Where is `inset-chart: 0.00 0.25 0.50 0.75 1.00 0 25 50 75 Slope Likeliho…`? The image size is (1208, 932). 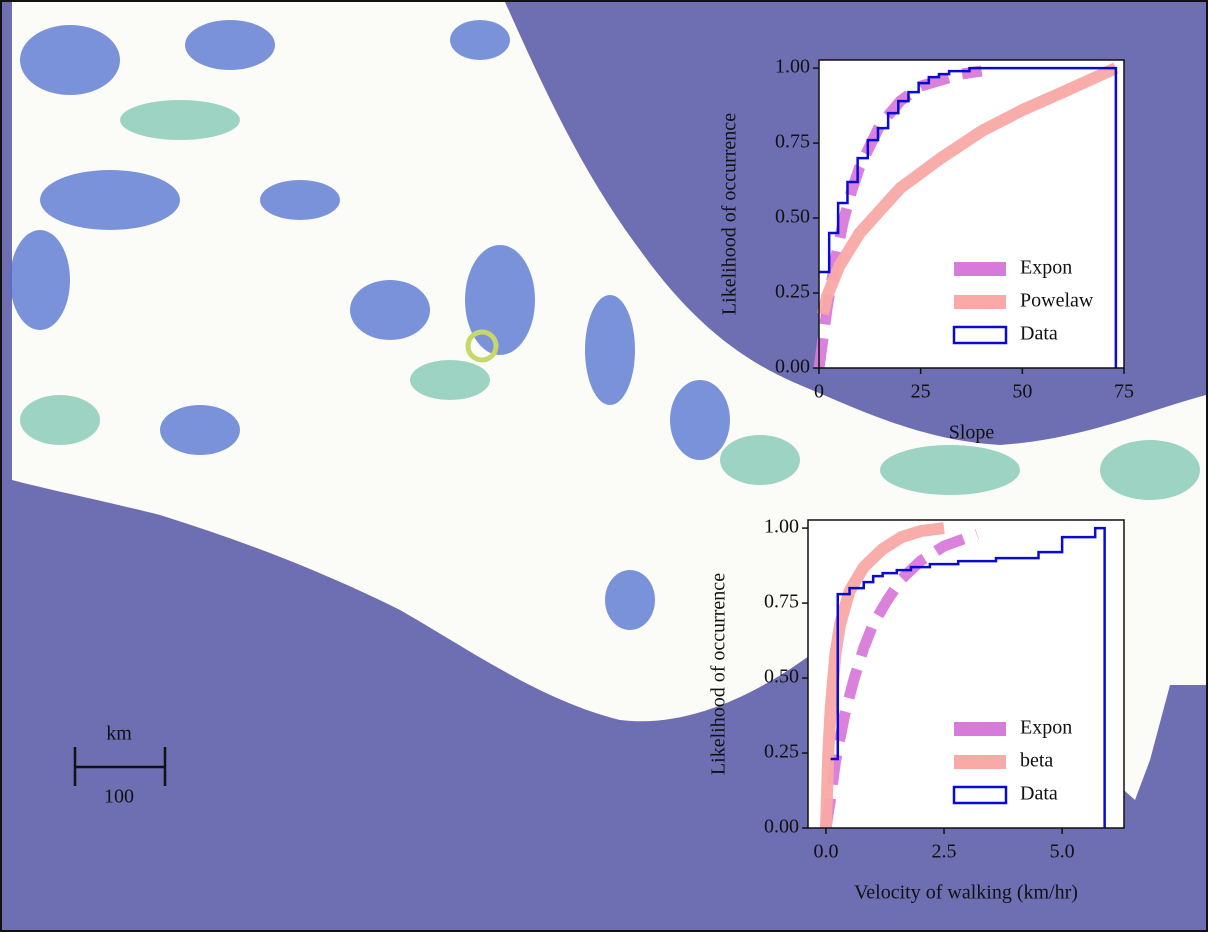 inset-chart: 0.00 0.25 0.50 0.75 1.00 0 25 50 75 Slope Likeliho… is located at coordinates (926, 250).